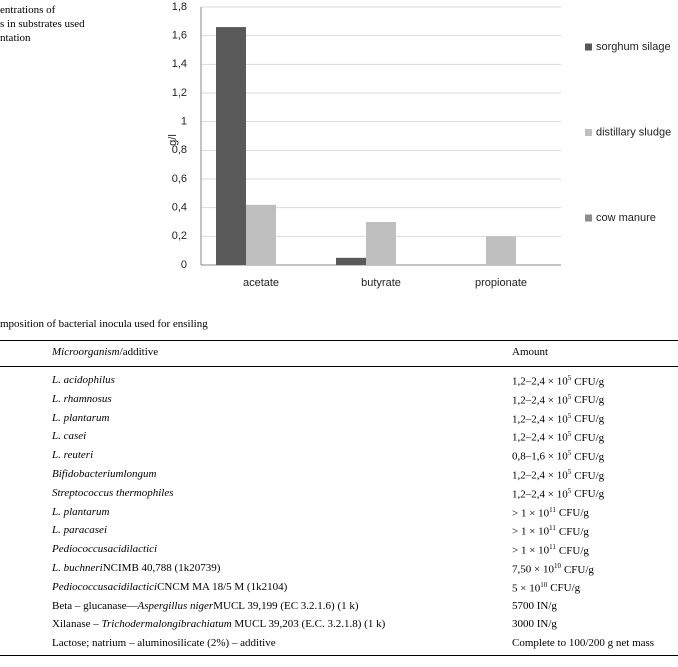  I want to click on y-tick-label: 0,2, so click(179, 236).